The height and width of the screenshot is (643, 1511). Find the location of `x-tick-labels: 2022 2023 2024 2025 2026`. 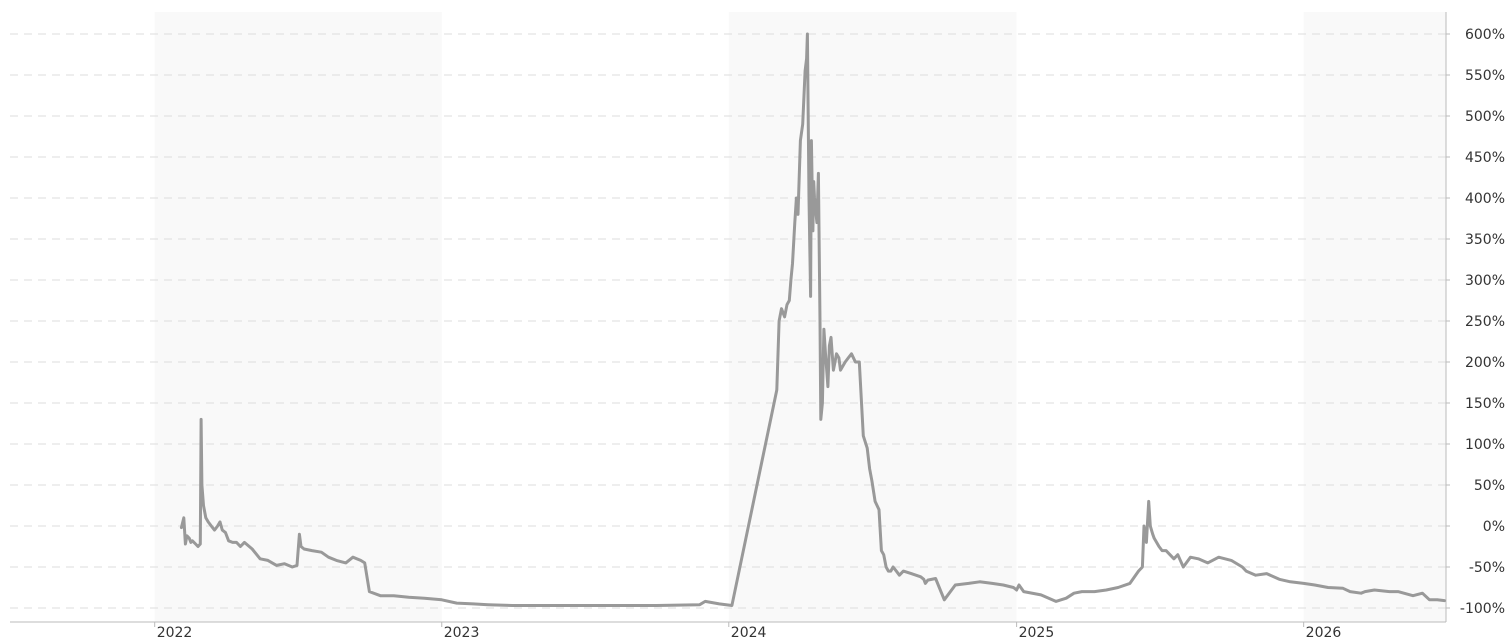

x-tick-labels: 2022 2023 2024 2025 2026 is located at coordinates (748, 631).